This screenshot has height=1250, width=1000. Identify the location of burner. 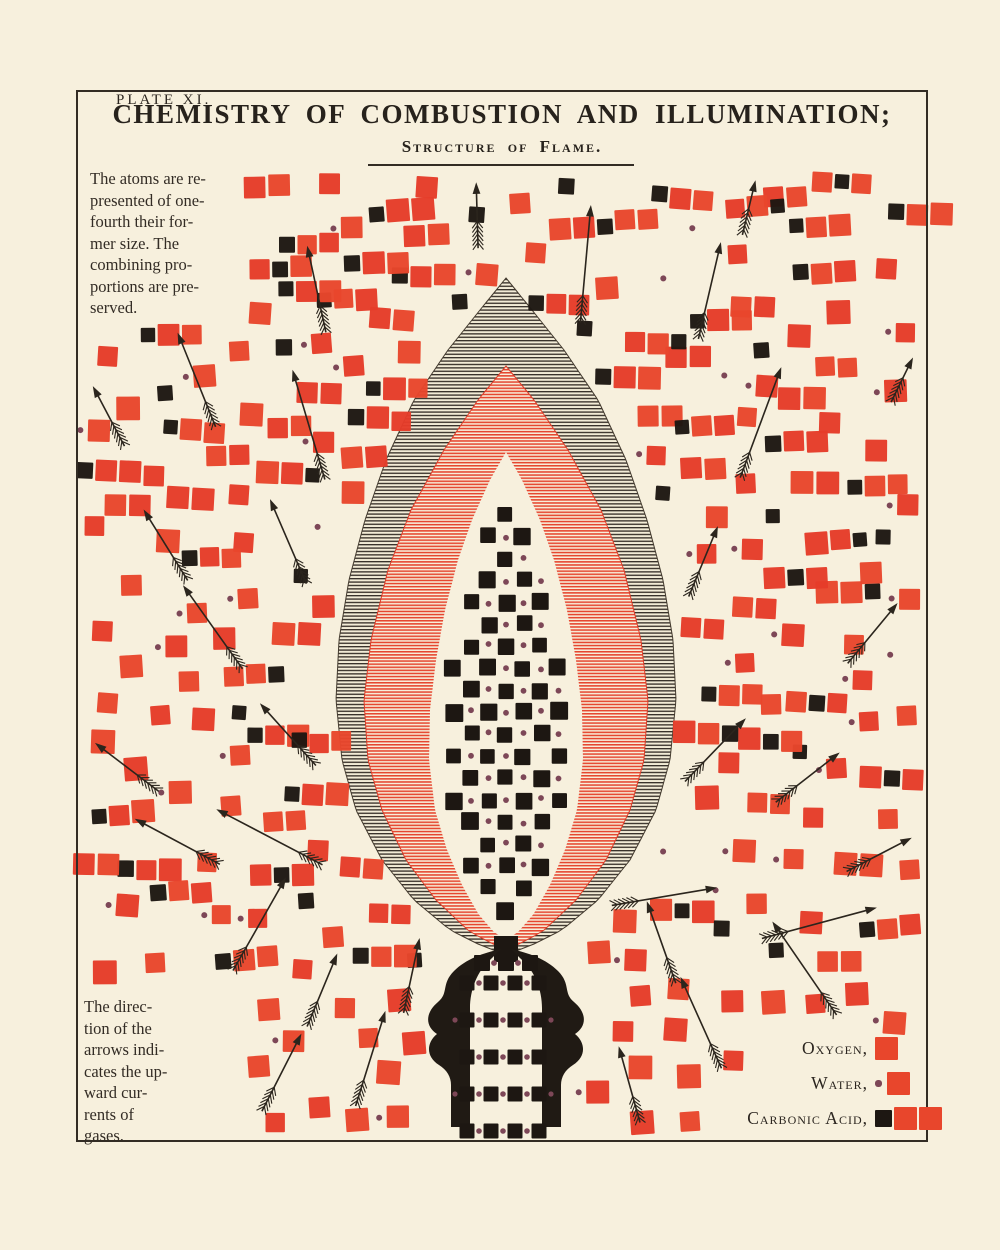
(506, 1037).